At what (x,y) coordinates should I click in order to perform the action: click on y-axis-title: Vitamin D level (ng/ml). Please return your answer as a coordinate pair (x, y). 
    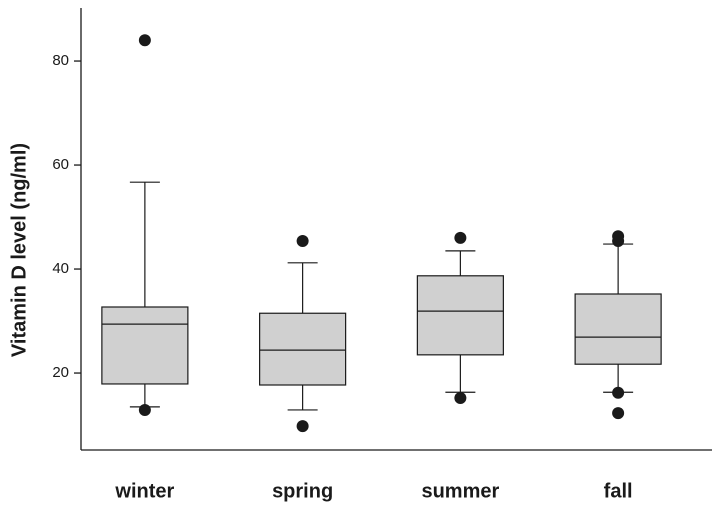
    Looking at the image, I should click on (19, 250).